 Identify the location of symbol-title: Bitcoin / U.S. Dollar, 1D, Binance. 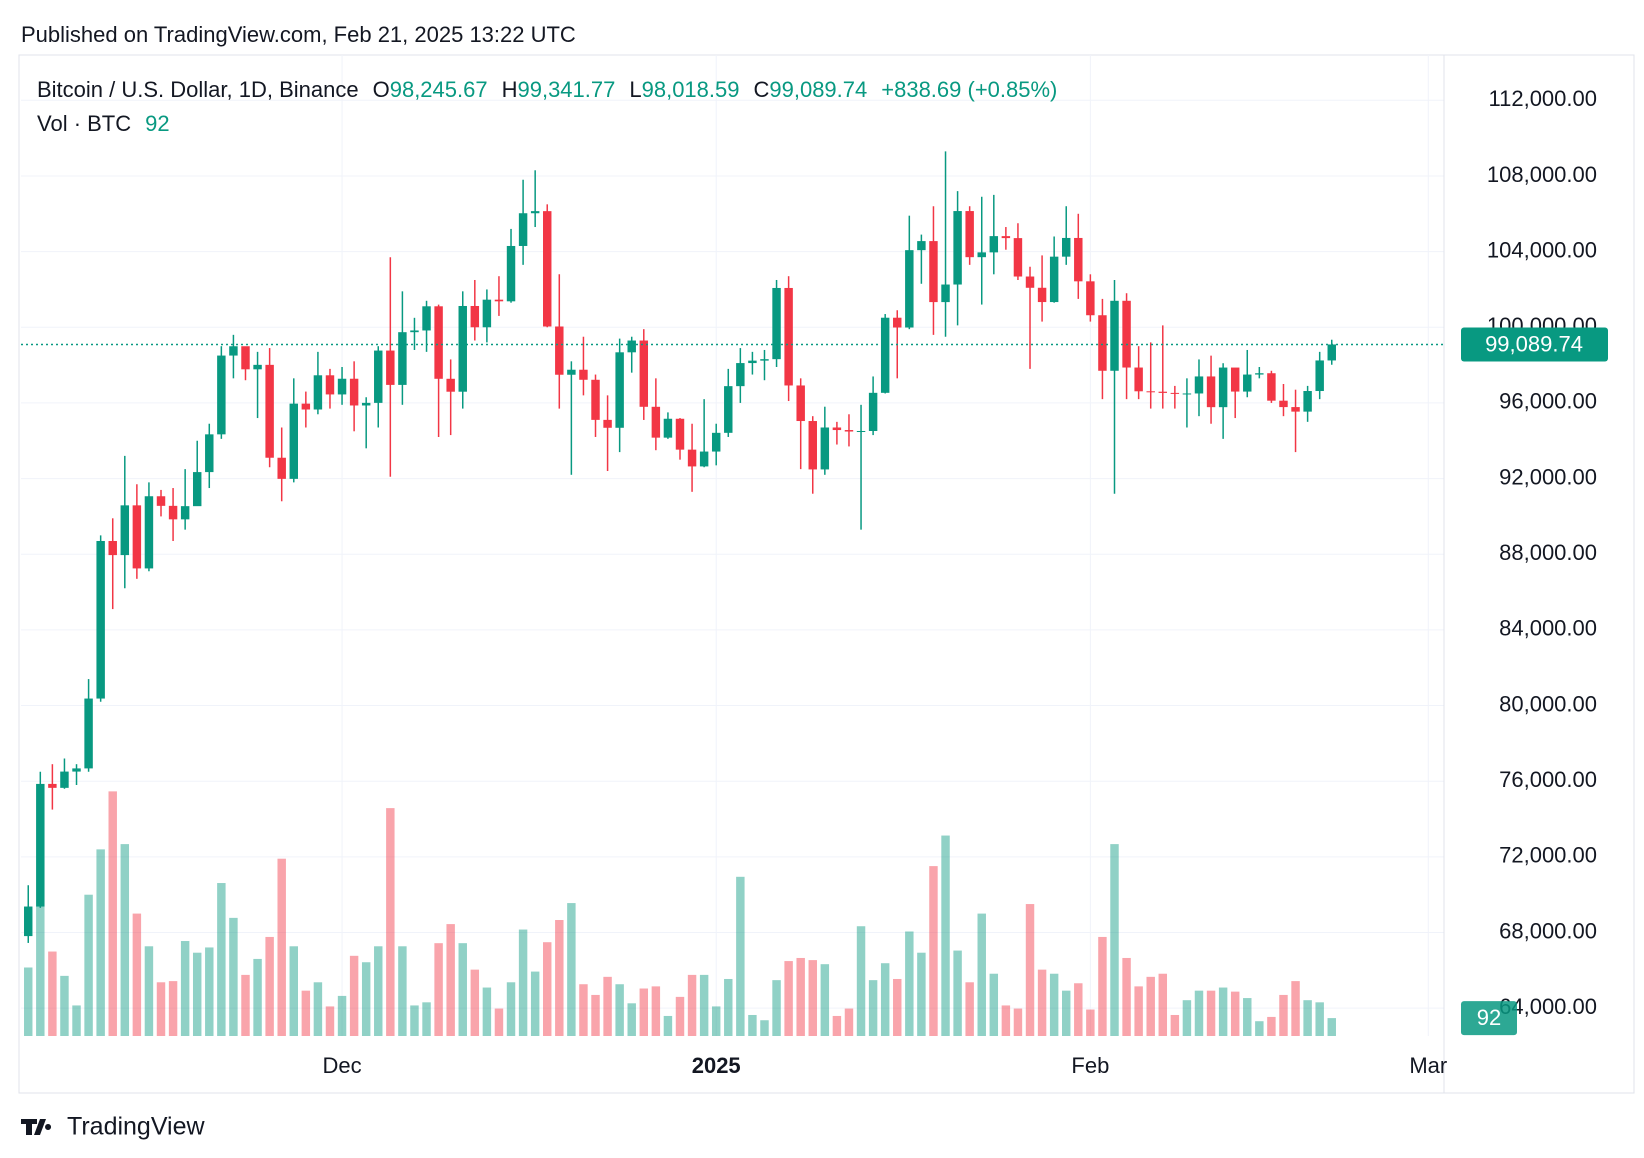
(198, 89).